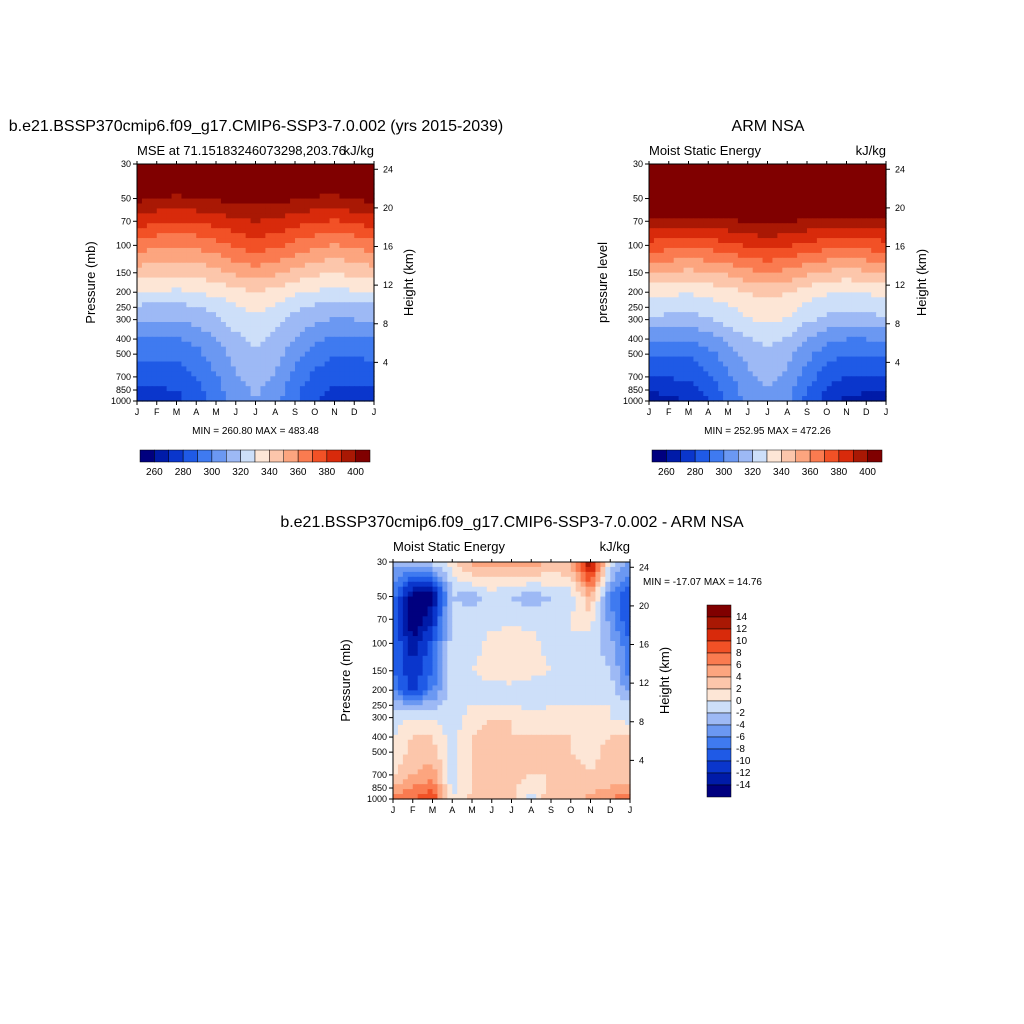 The image size is (1024, 1024). Describe the element at coordinates (832, 456) in the screenshot. I see `colorbar-swatch` at that location.